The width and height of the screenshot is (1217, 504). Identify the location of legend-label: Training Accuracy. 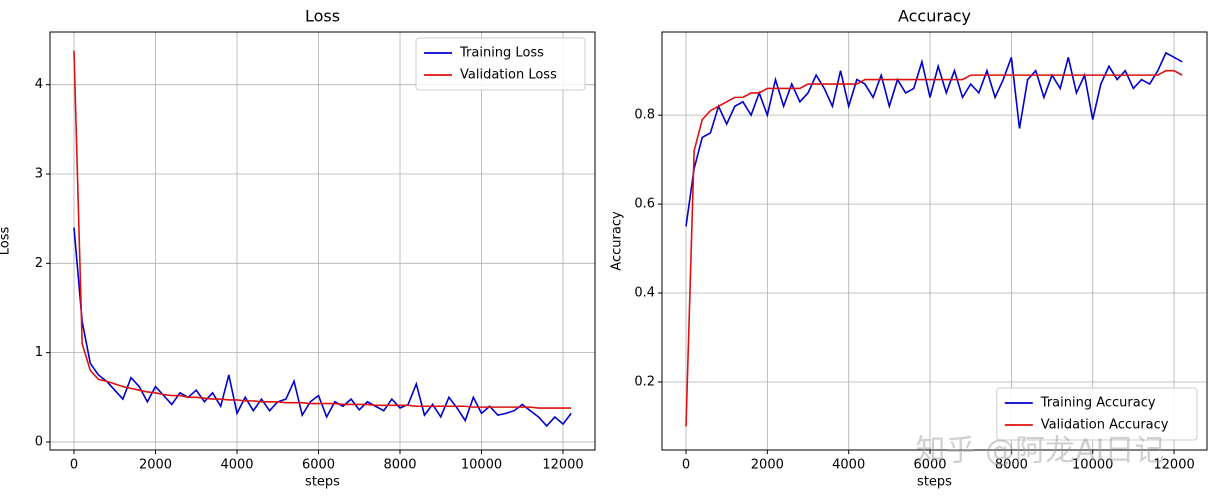
(1098, 403).